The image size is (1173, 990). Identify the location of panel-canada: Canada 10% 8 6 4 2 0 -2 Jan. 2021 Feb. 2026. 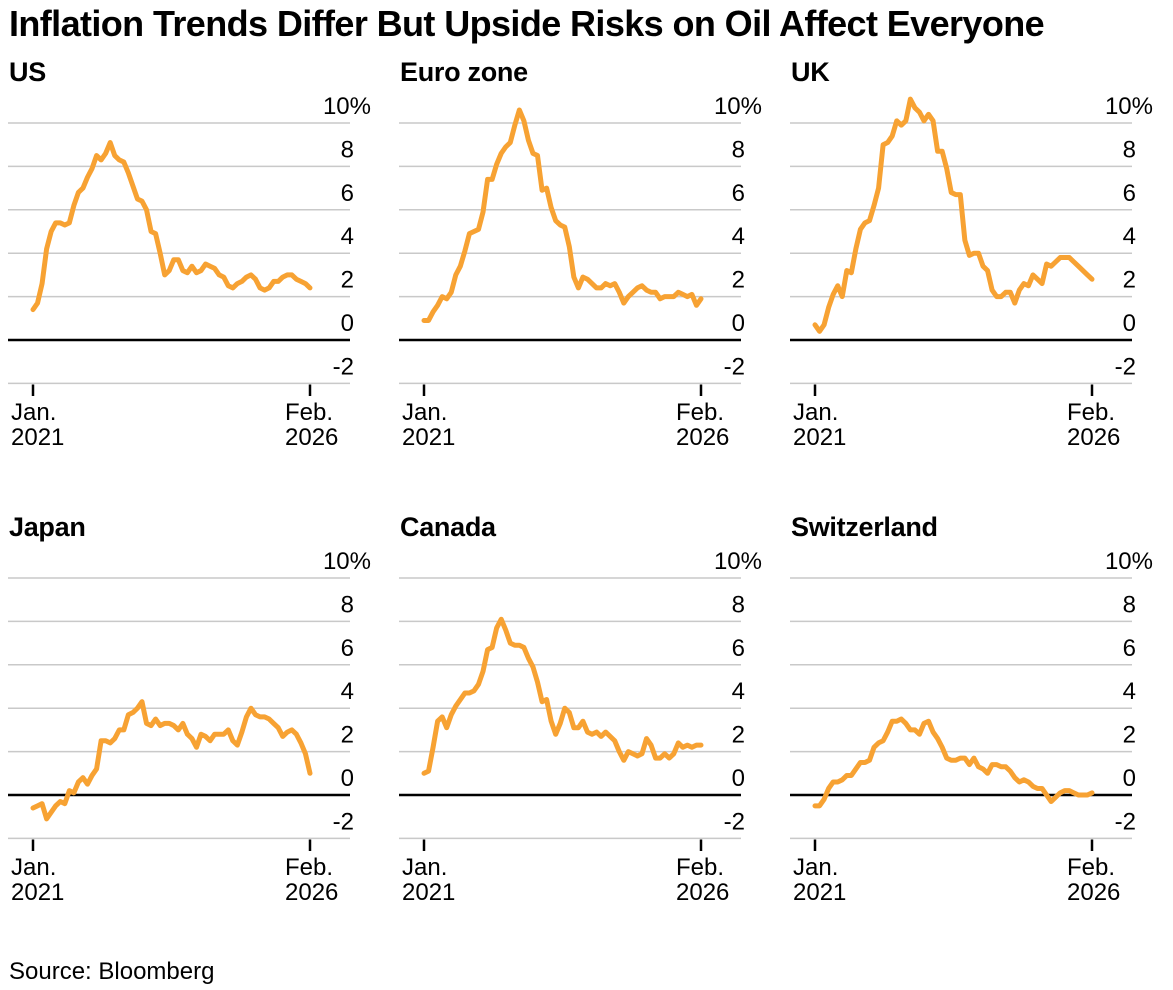
(586, 711).